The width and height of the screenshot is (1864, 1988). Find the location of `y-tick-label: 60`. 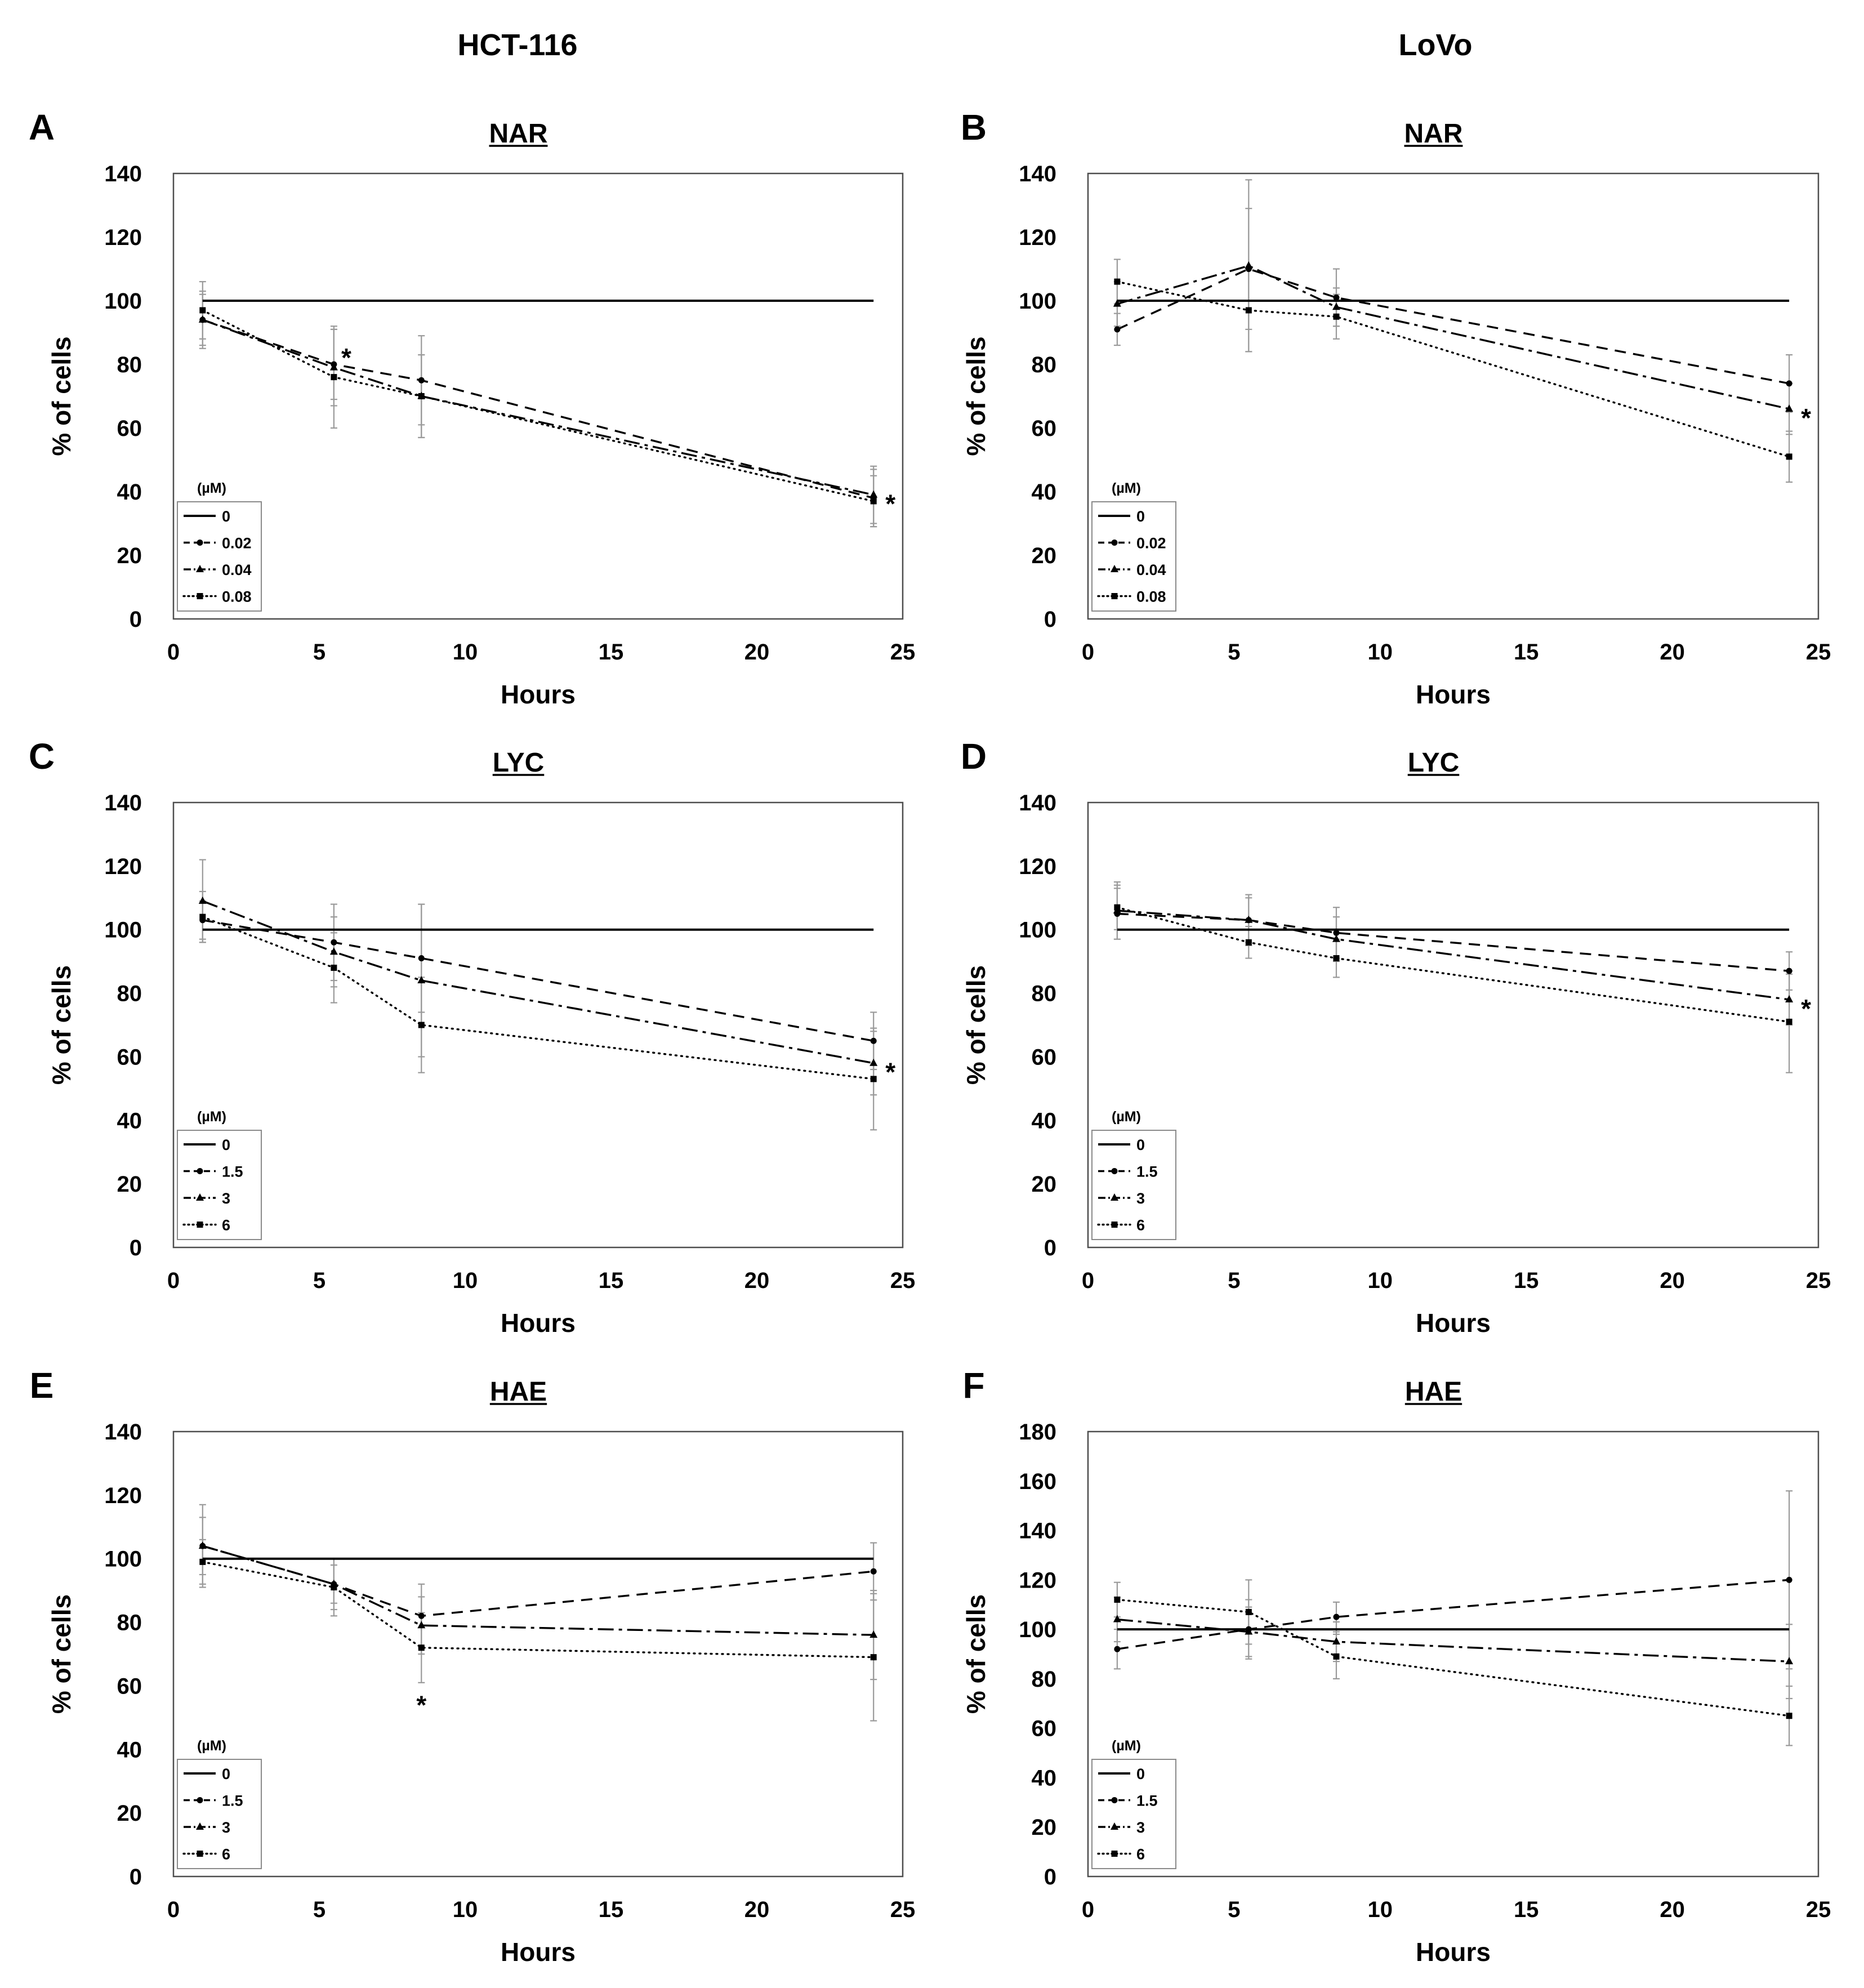

y-tick-label: 60 is located at coordinates (129, 1057).